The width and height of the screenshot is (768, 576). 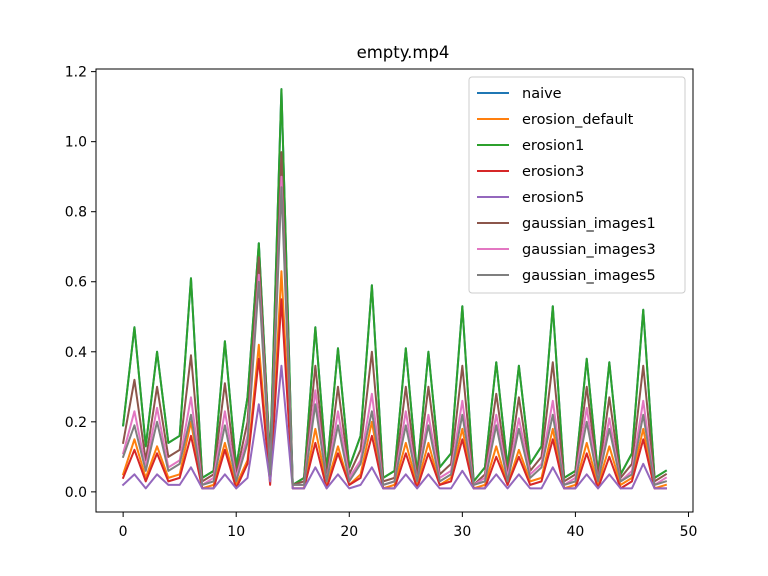 What do you see at coordinates (76, 213) in the screenshot?
I see `y-tick-label: 0.8` at bounding box center [76, 213].